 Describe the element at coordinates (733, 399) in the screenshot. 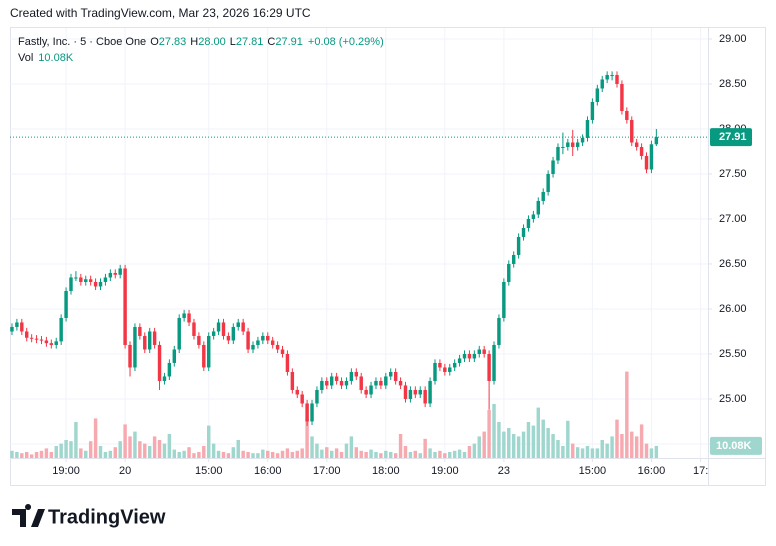

I see `y-tick-label: 25.00` at that location.